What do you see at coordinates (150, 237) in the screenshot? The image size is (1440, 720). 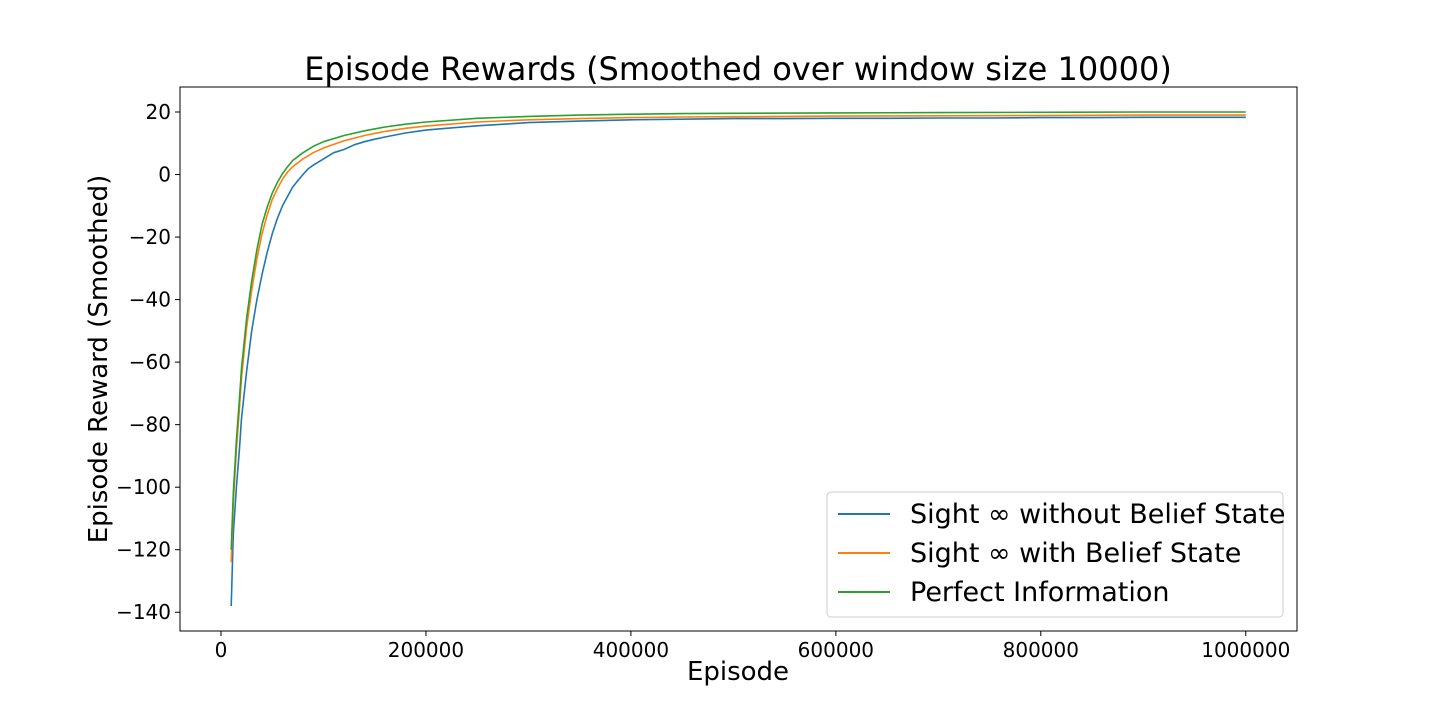 I see `y-tick-label: −20` at bounding box center [150, 237].